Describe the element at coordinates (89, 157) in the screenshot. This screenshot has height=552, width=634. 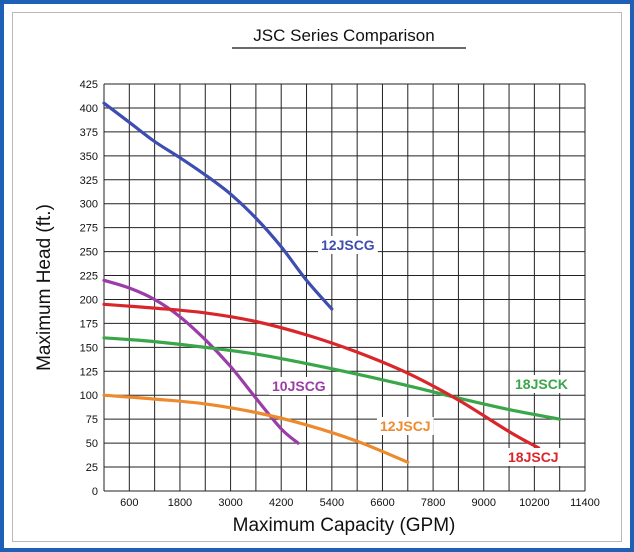
I see `y-tick-label: 350` at that location.